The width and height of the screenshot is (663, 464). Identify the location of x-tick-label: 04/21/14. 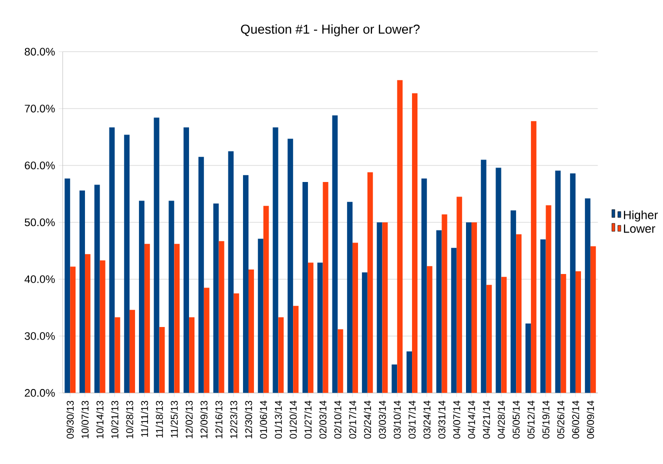
(486, 419).